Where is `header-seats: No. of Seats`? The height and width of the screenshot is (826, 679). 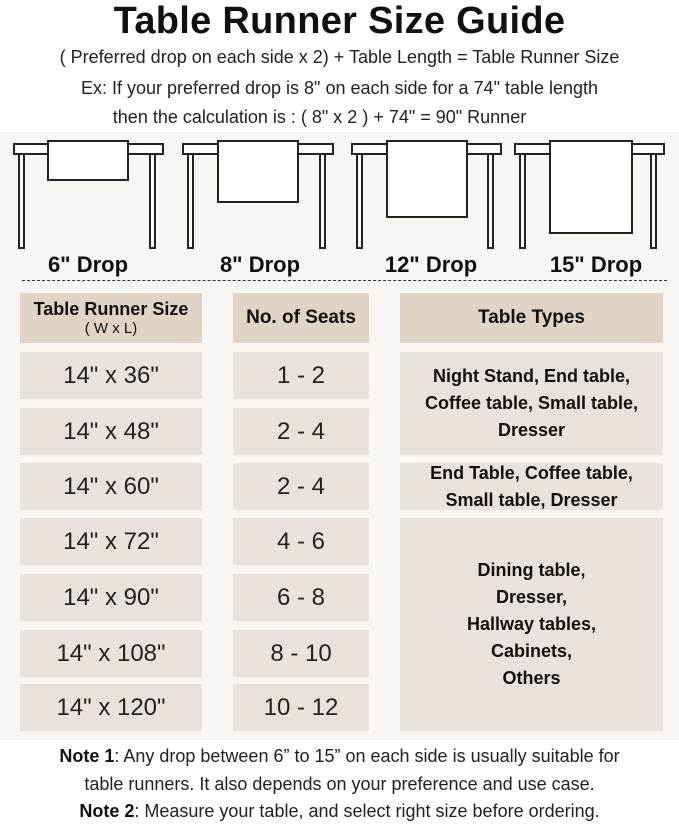 header-seats: No. of Seats is located at coordinates (301, 318).